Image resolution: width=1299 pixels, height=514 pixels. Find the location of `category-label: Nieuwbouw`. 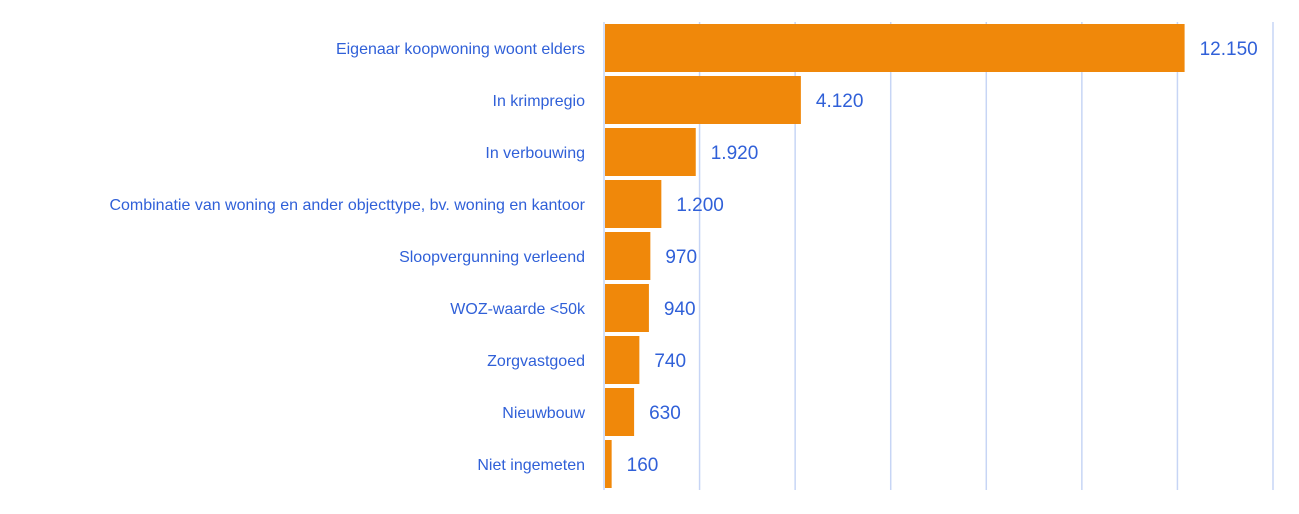

category-label: Nieuwbouw is located at coordinates (543, 413).